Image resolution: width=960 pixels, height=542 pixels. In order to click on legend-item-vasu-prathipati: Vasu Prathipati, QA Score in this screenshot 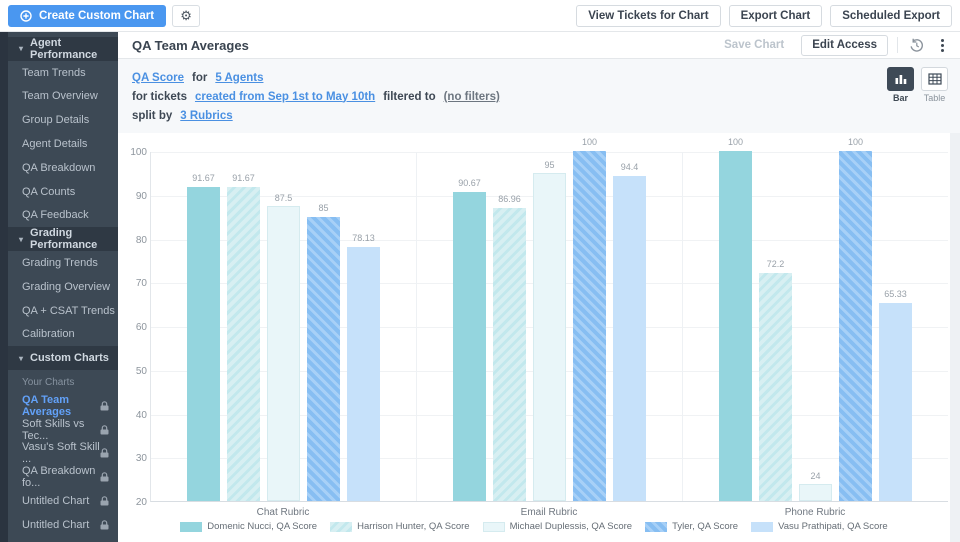, I will do `click(819, 526)`.